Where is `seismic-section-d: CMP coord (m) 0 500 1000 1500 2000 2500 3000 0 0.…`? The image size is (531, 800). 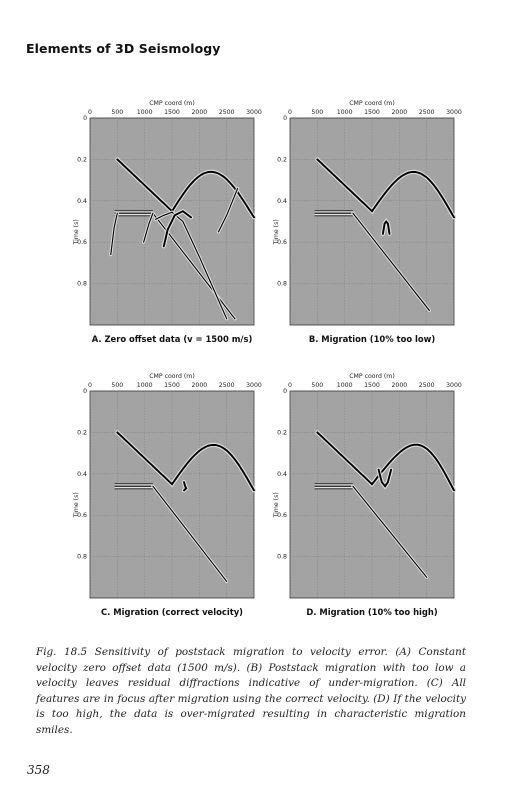
seismic-section-d: CMP coord (m) 0 500 1000 1500 2000 2500 3000 0 0.… is located at coordinates (367, 495).